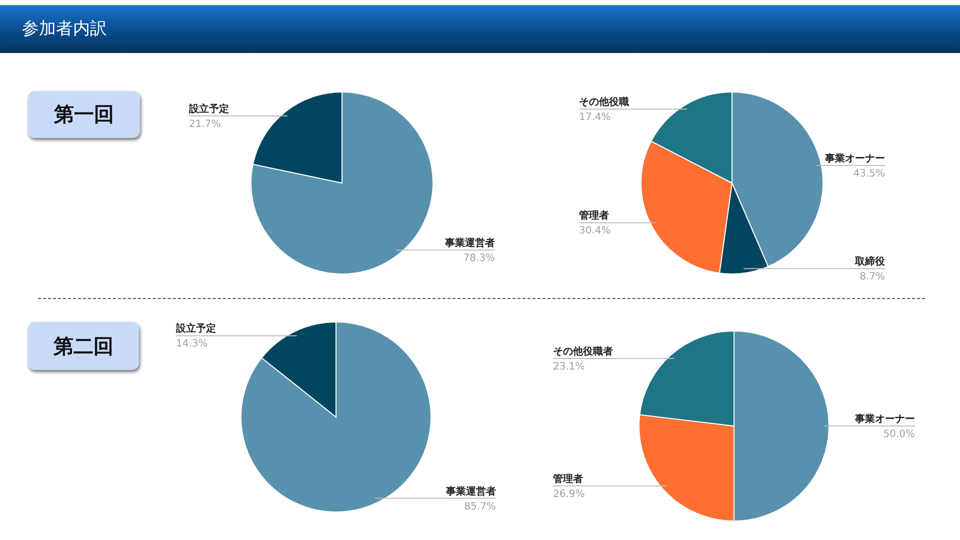 The height and width of the screenshot is (540, 960). What do you see at coordinates (479, 258) in the screenshot?
I see `data-label: 78.3%` at bounding box center [479, 258].